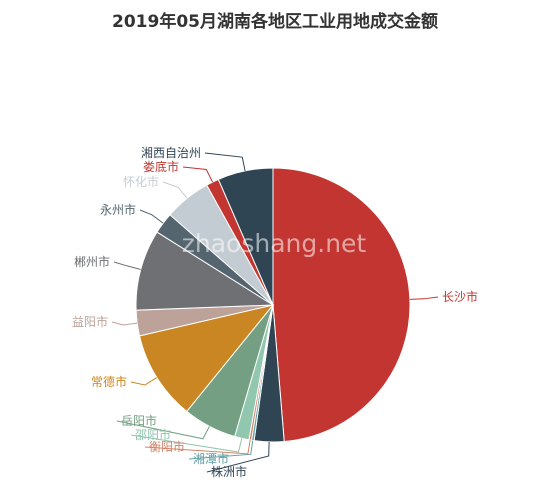 This screenshot has width=550, height=490. I want to click on slice-label-8: 益阳市, so click(90, 321).